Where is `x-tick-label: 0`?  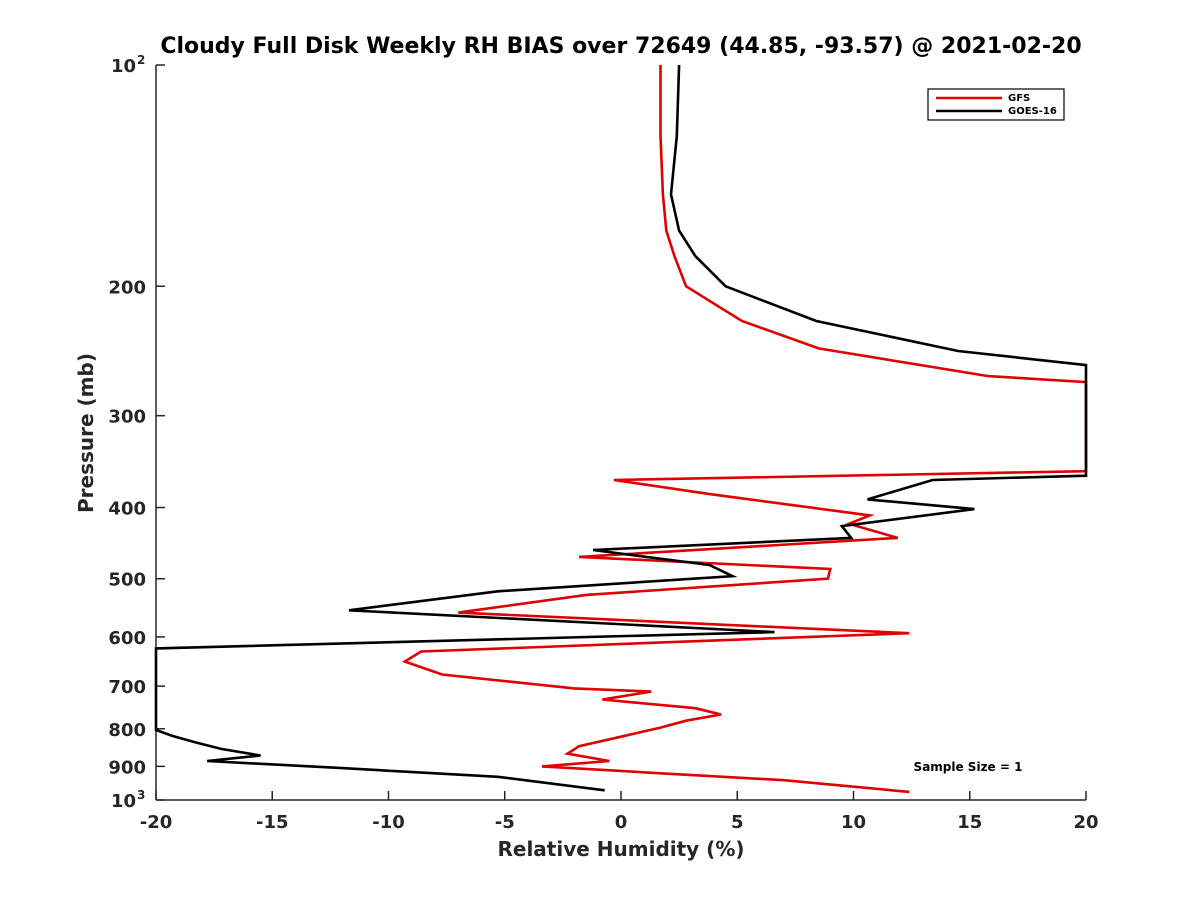
x-tick-label: 0 is located at coordinates (621, 822).